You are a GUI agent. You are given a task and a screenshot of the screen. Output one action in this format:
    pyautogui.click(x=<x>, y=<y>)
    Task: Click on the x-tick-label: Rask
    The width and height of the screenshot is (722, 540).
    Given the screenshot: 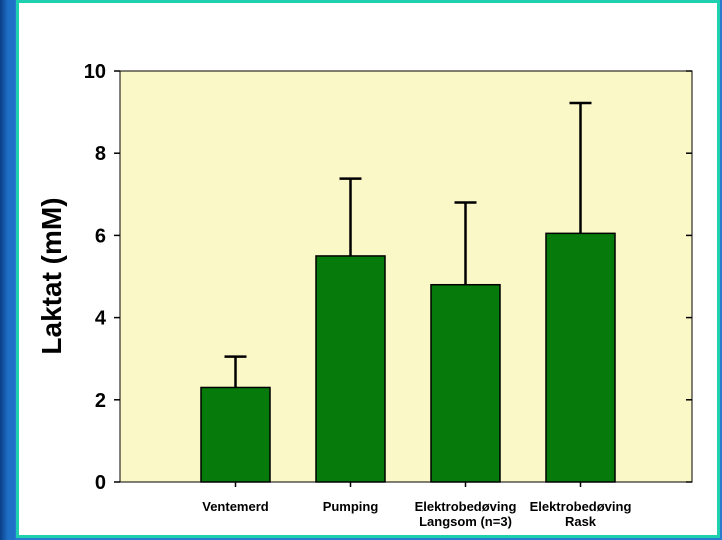 What is the action you would take?
    pyautogui.click(x=581, y=521)
    